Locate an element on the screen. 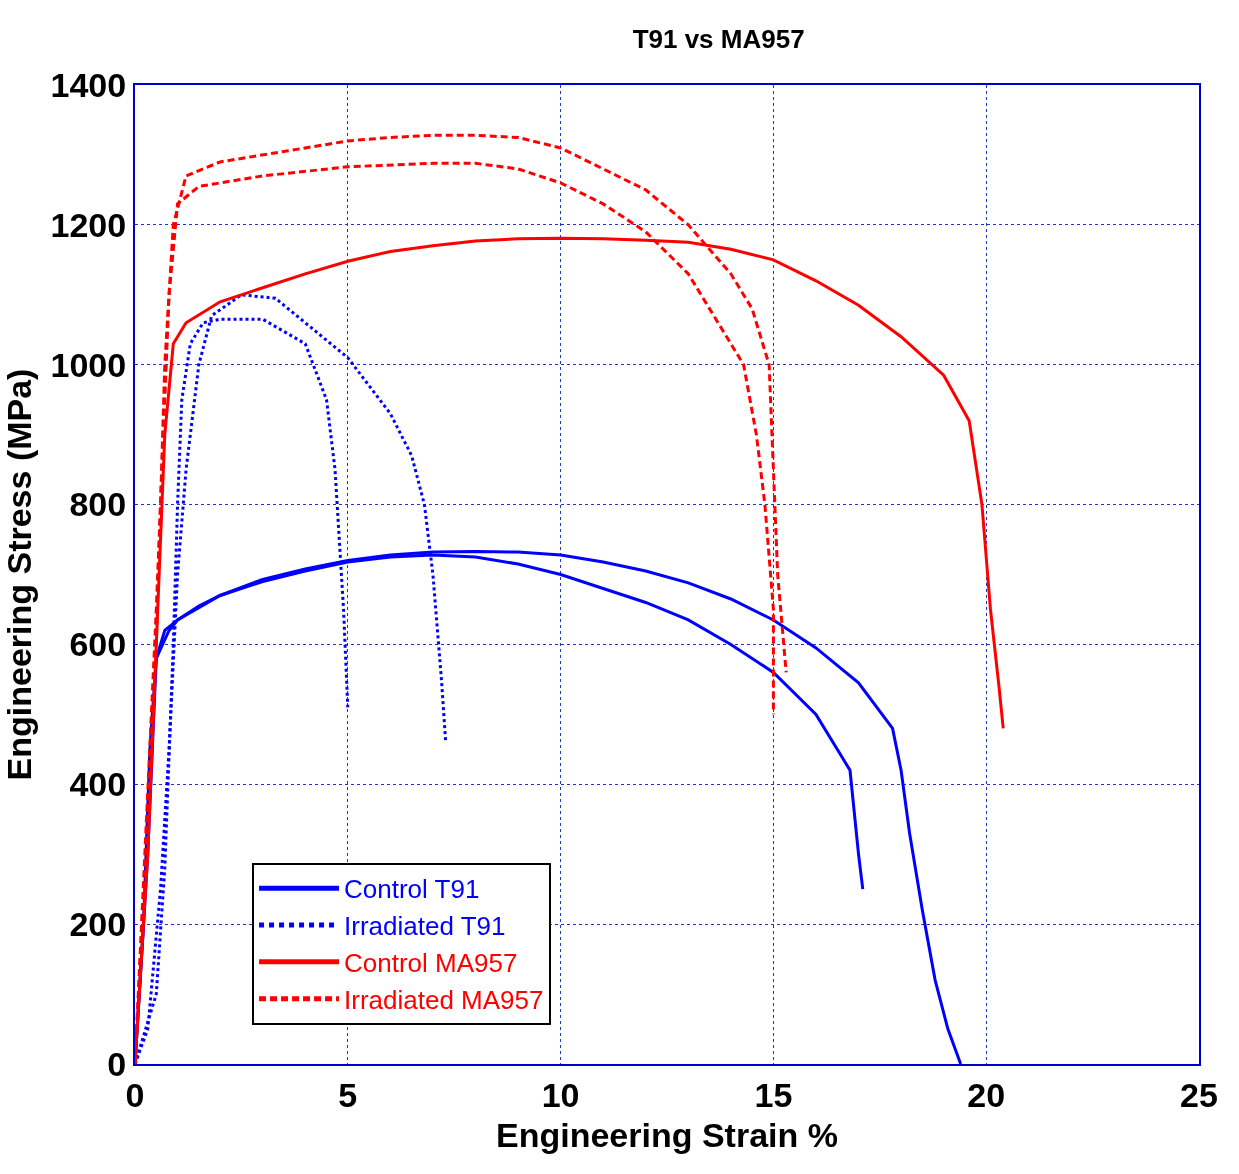  legend-label: Irradiated T91 is located at coordinates (425, 926).